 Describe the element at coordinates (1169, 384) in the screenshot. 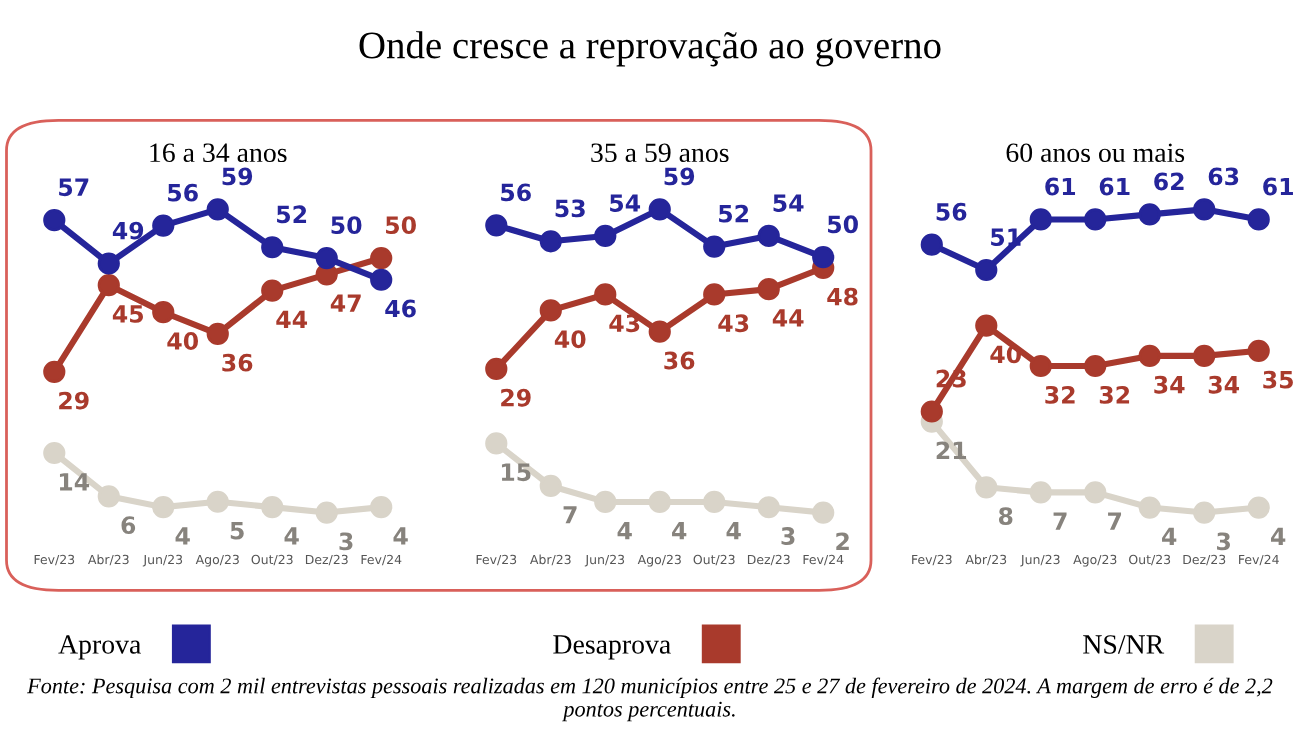

I see `data-label: 34` at that location.